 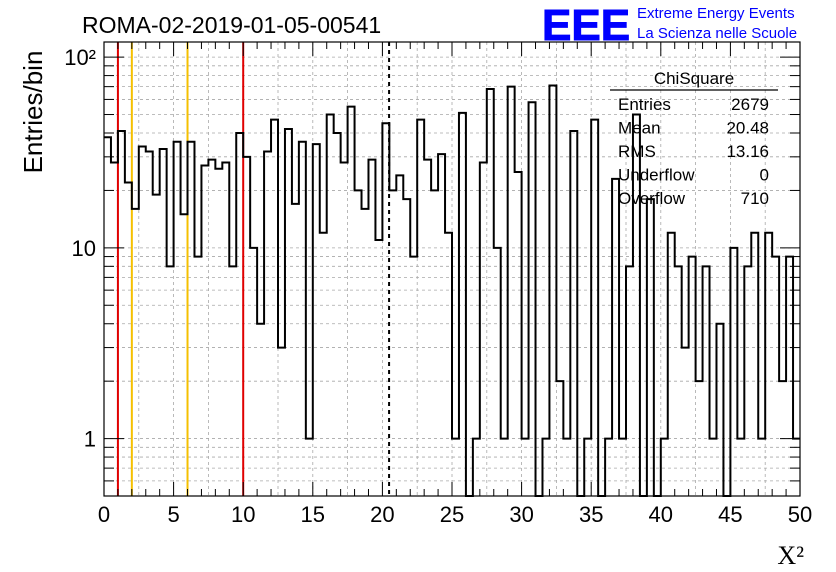 What do you see at coordinates (644, 104) in the screenshot?
I see `stats-row-label: Entries` at bounding box center [644, 104].